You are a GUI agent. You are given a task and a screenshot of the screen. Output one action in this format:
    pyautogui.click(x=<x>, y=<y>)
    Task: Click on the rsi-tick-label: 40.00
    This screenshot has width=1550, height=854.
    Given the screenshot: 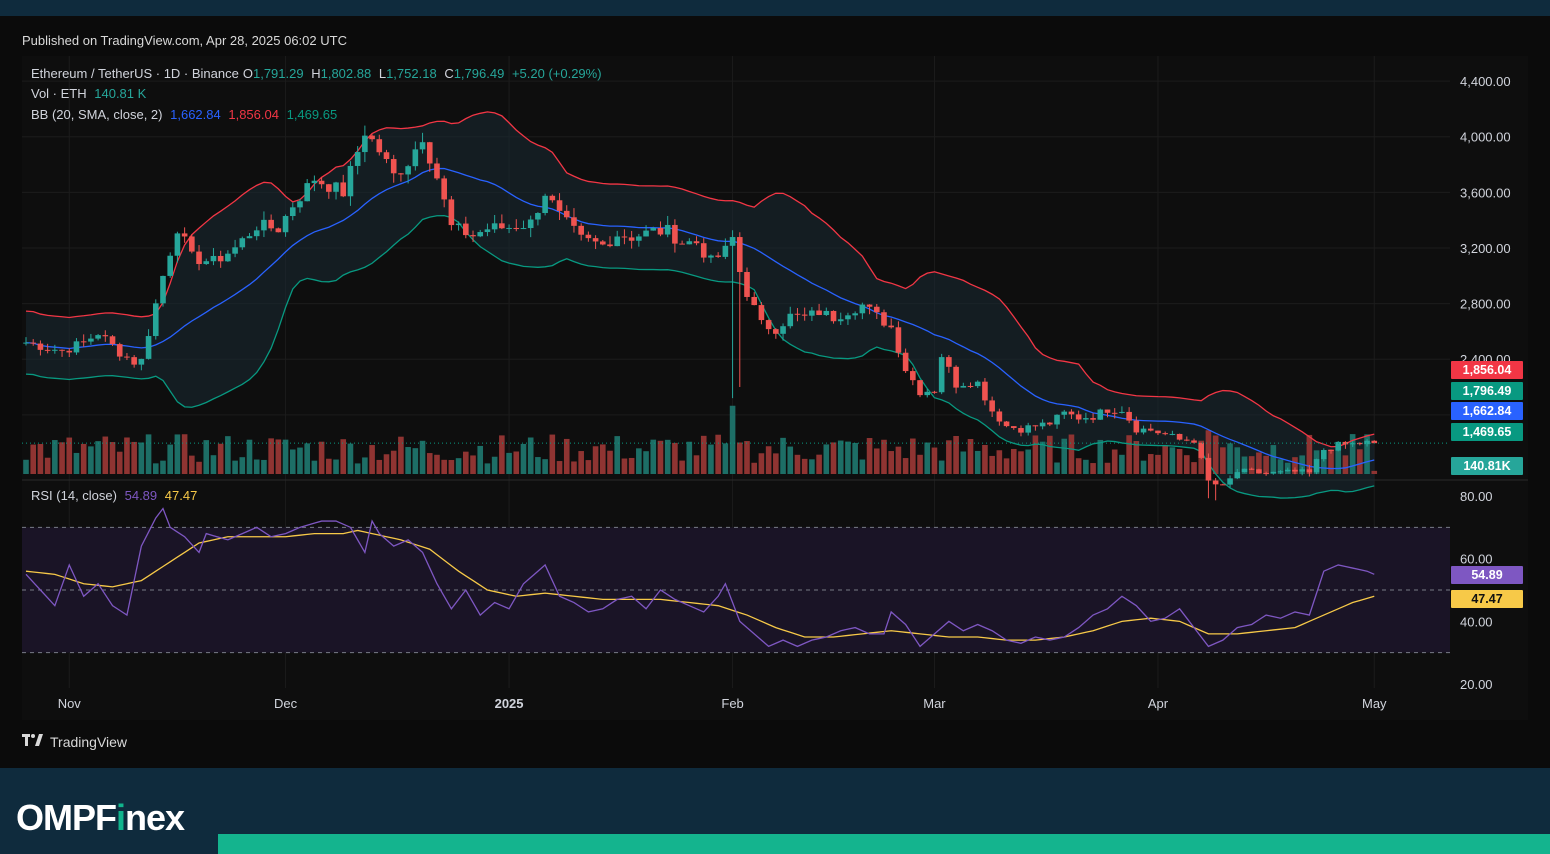 What is the action you would take?
    pyautogui.click(x=1476, y=621)
    